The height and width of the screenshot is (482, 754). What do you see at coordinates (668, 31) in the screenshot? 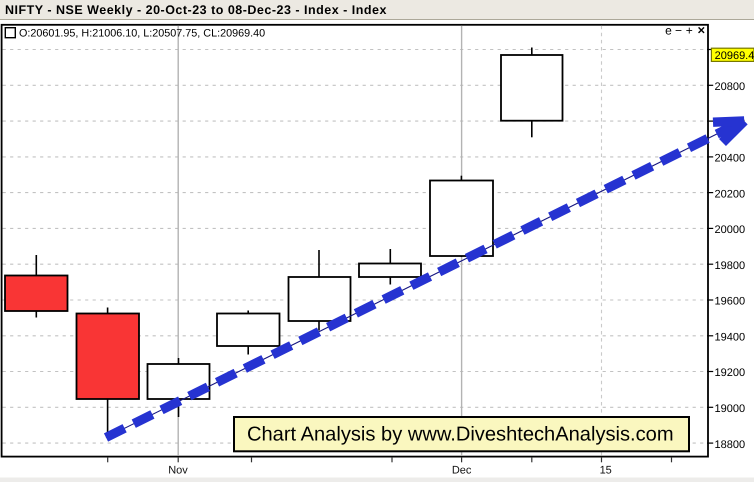
I see `svg-text: e` at bounding box center [668, 31].